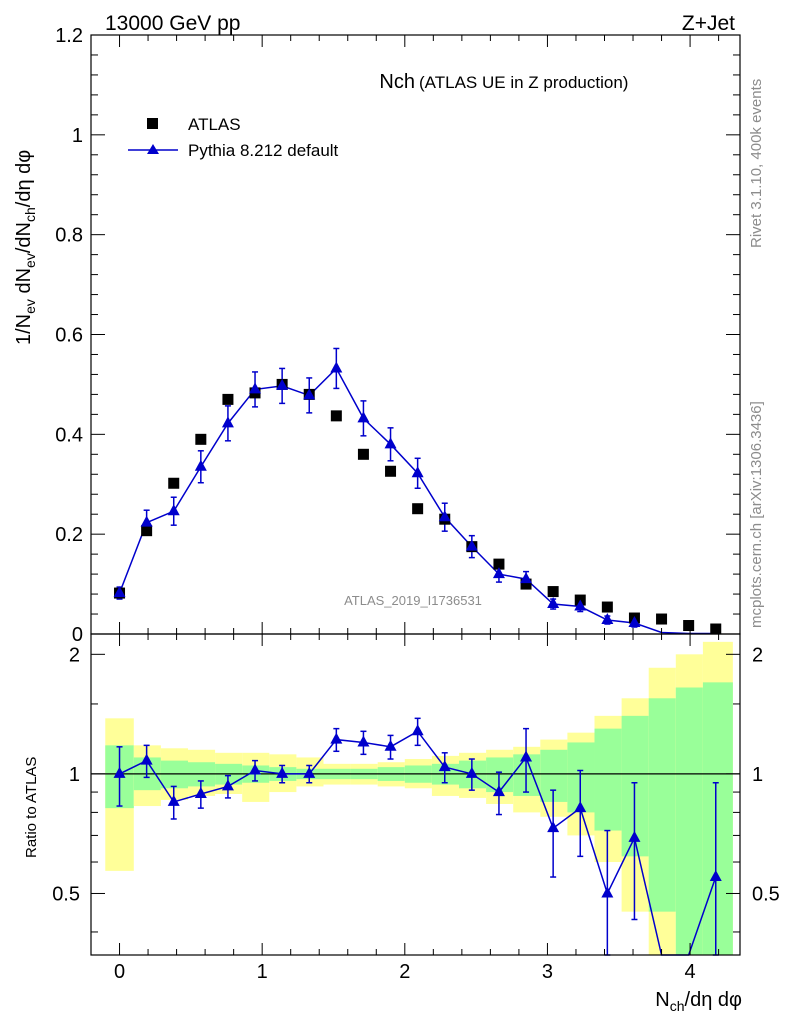  Describe the element at coordinates (698, 1001) in the screenshot. I see `x-axis-label: Nch/dη dφ` at that location.